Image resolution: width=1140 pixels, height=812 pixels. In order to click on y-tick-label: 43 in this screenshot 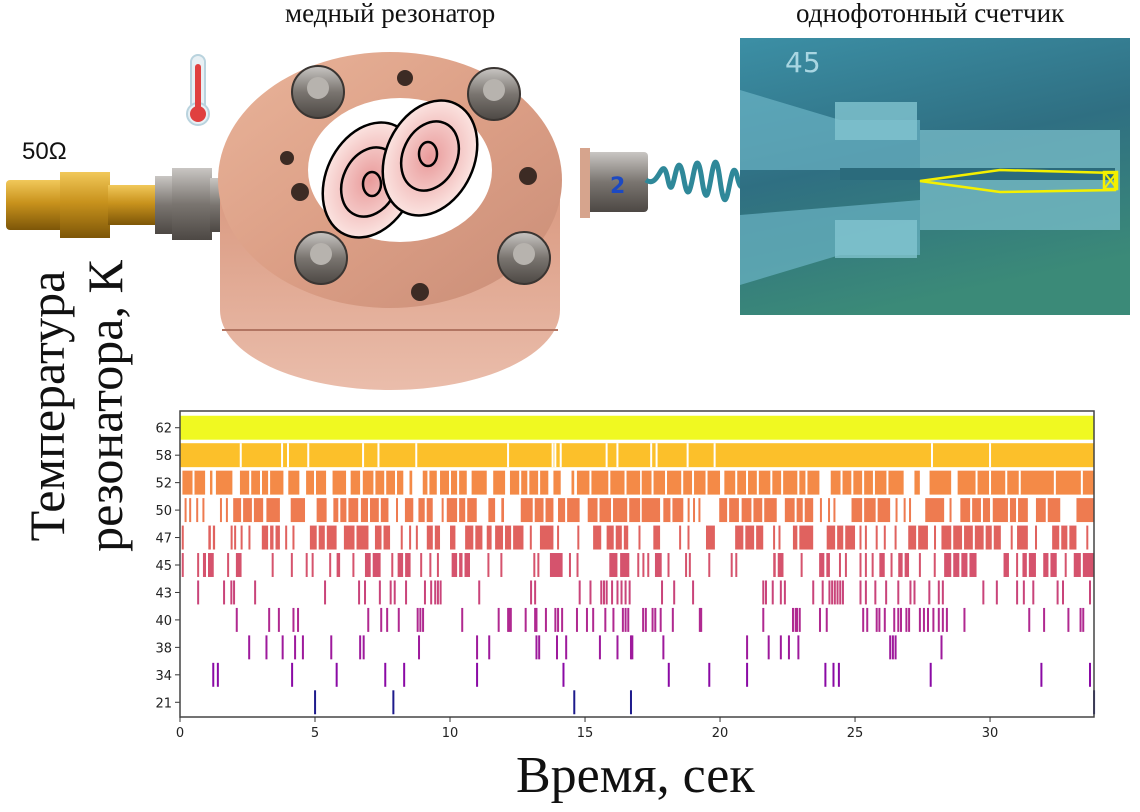, I will do `click(163, 593)`.